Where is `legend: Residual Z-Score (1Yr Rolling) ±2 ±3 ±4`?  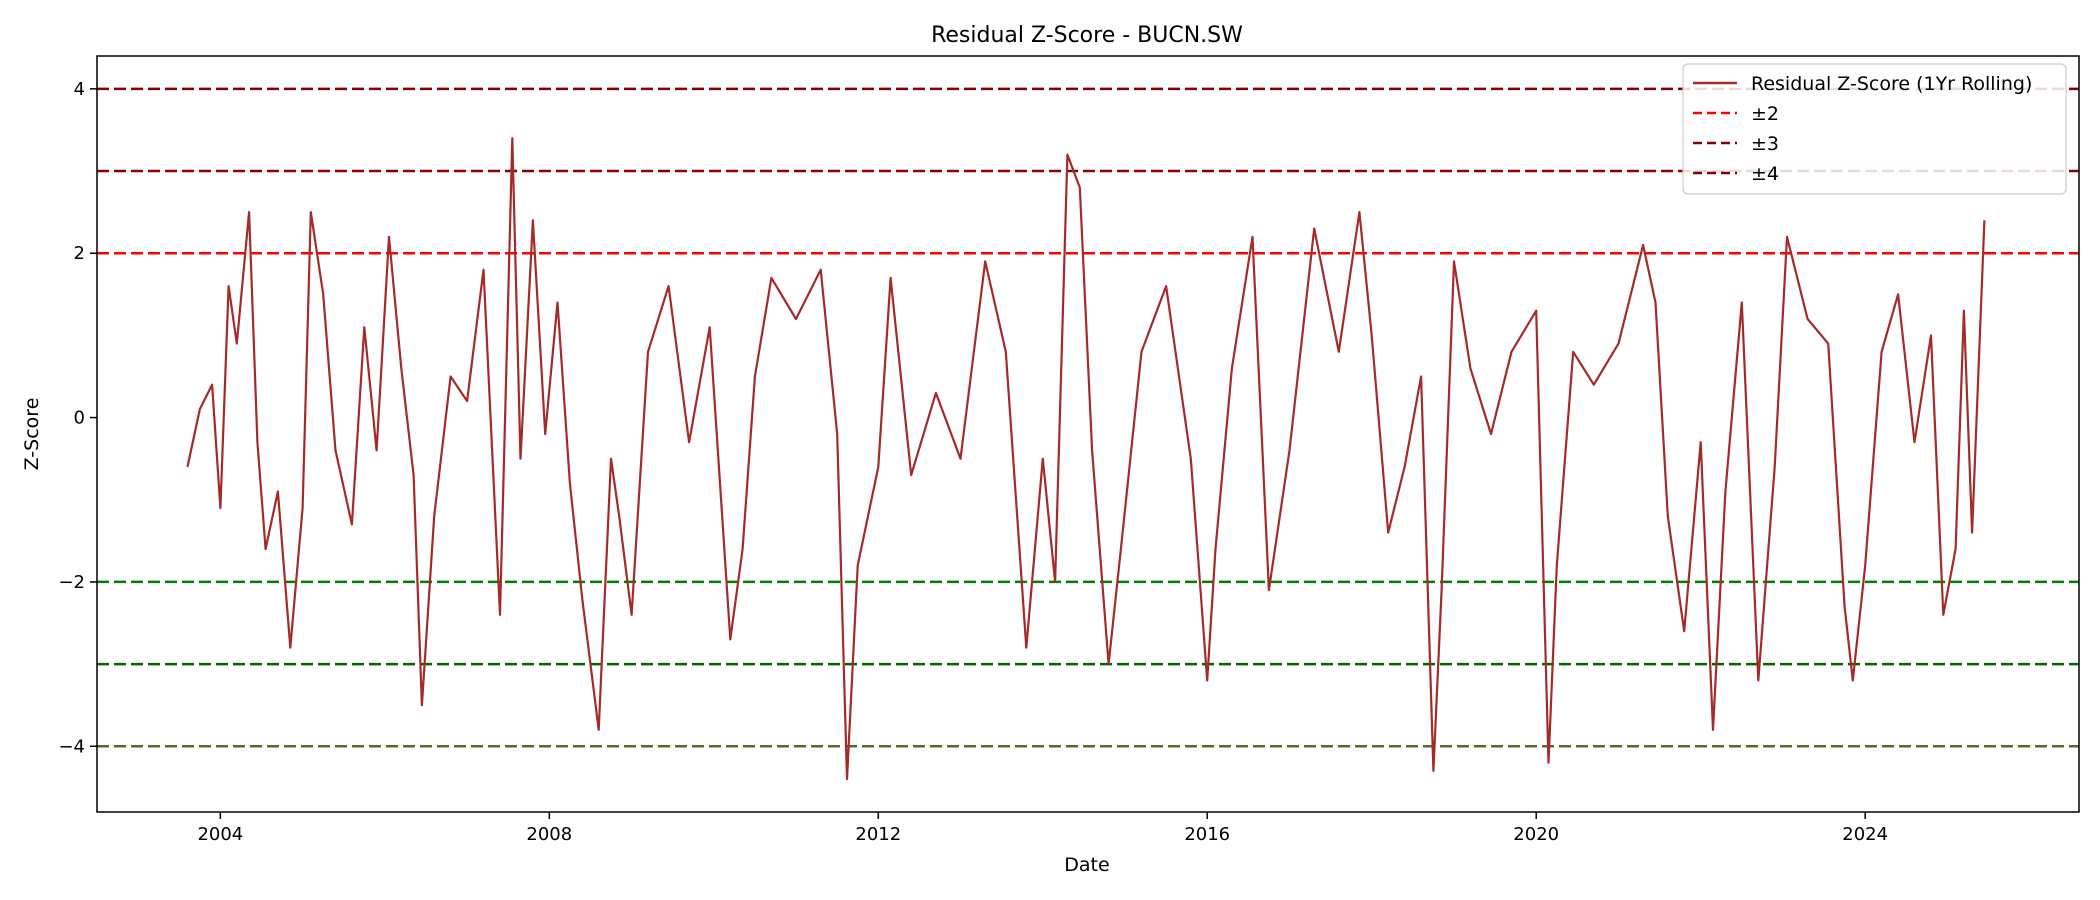
legend: Residual Z-Score (1Yr Rolling) ±2 ±3 ±4 is located at coordinates (1874, 129).